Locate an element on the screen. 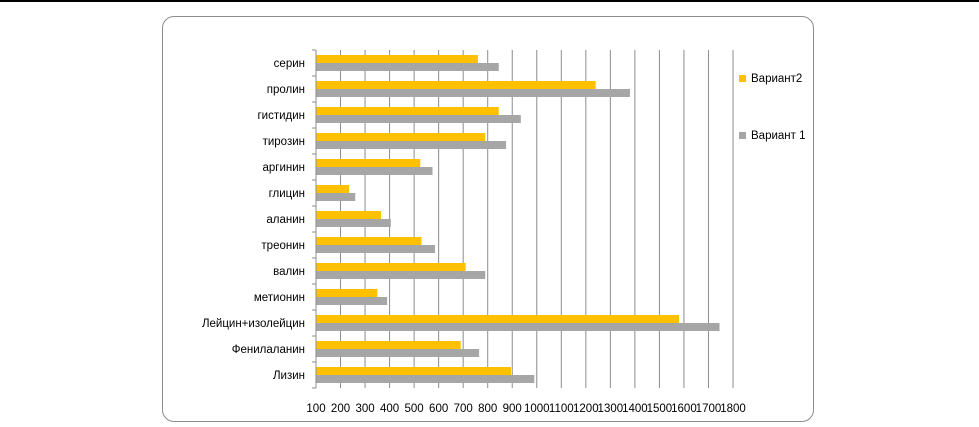  category-label: глицин is located at coordinates (287, 194).